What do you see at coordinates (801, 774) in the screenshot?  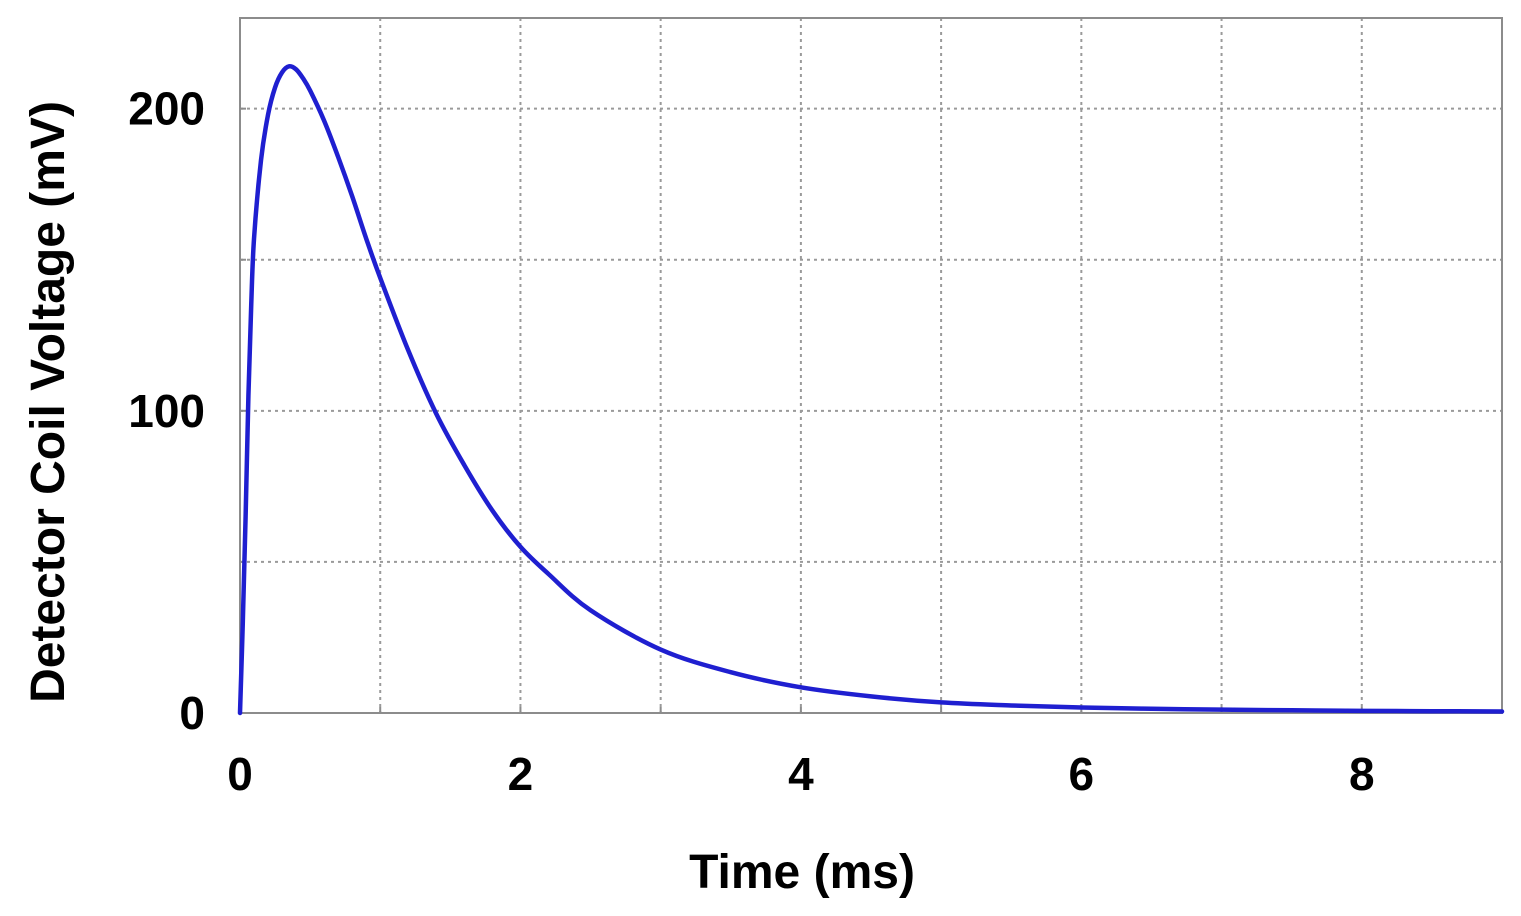 I see `x-tick-label-2: 4` at bounding box center [801, 774].